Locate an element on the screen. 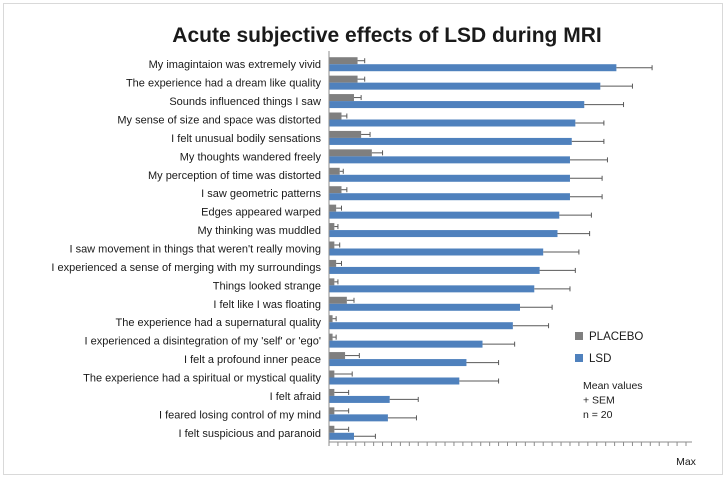  legend: PLACEBO LSD is located at coordinates (609, 348).